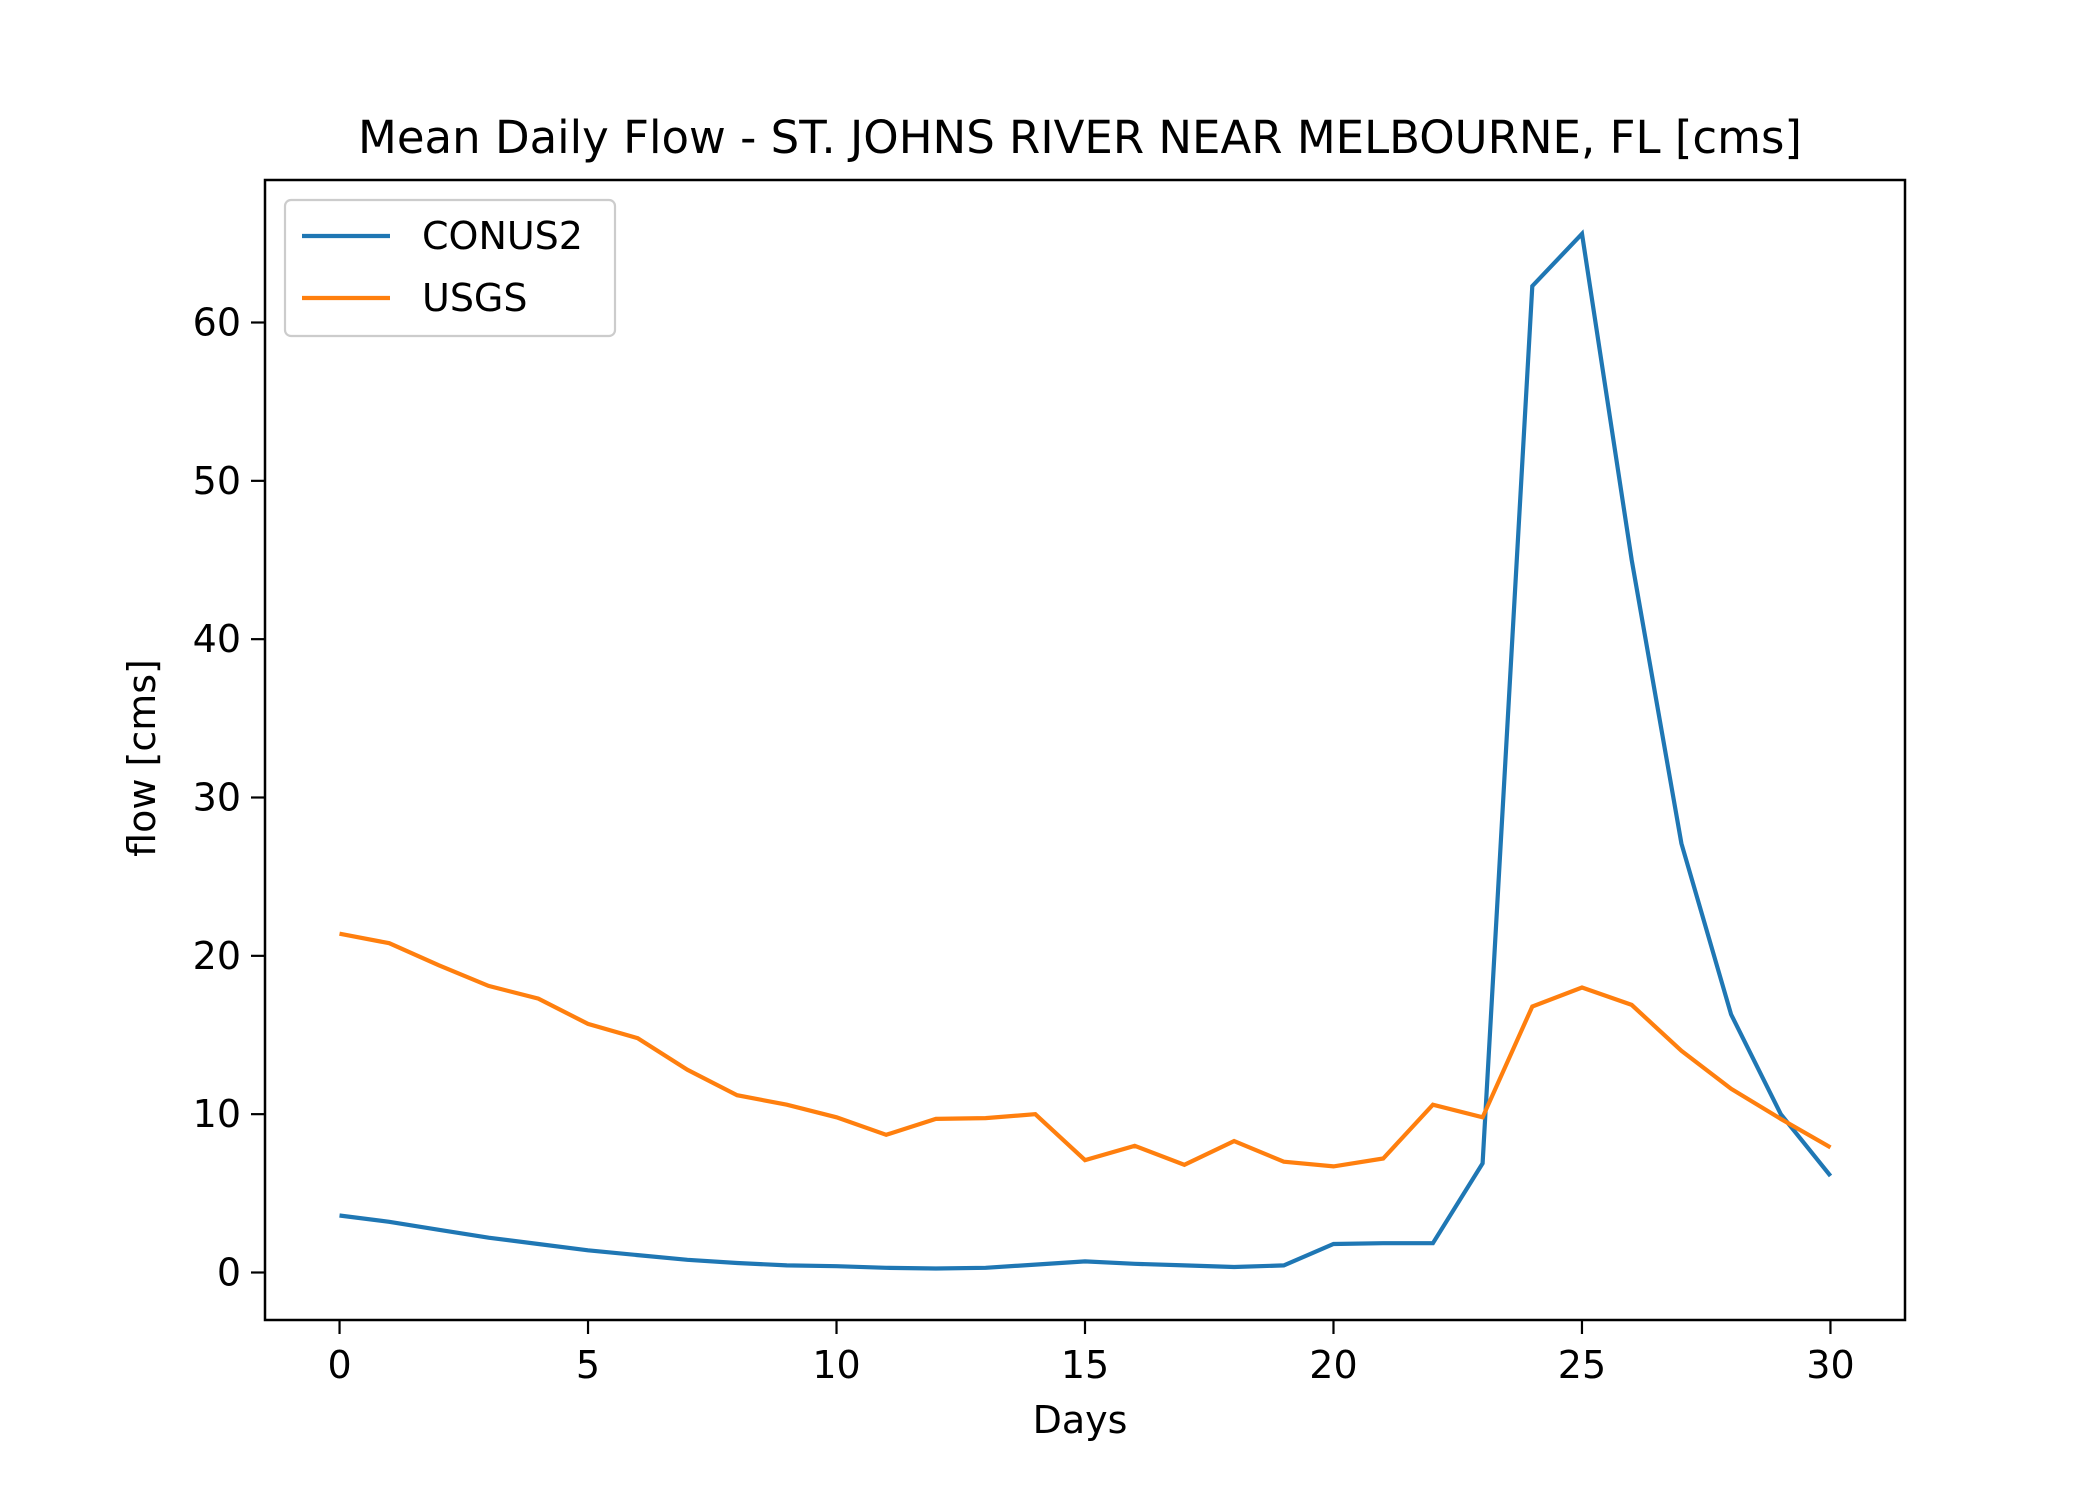 The height and width of the screenshot is (1500, 2100). Describe the element at coordinates (502, 236) in the screenshot. I see `legend-label-conus2: CONUS2` at that location.